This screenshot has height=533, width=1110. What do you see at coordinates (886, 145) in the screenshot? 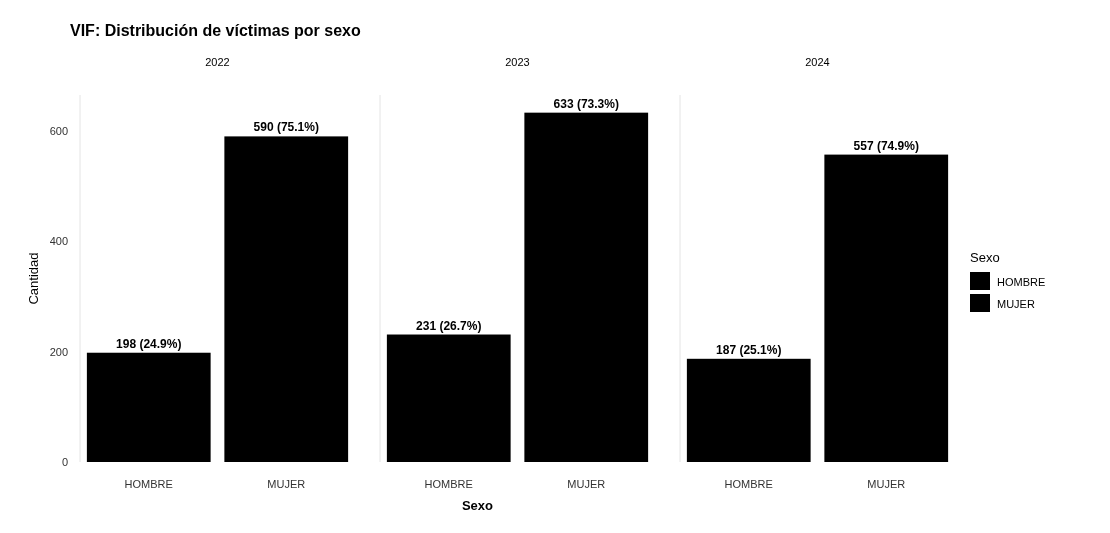
I see `data-label: 557 (74.9%)` at bounding box center [886, 145].